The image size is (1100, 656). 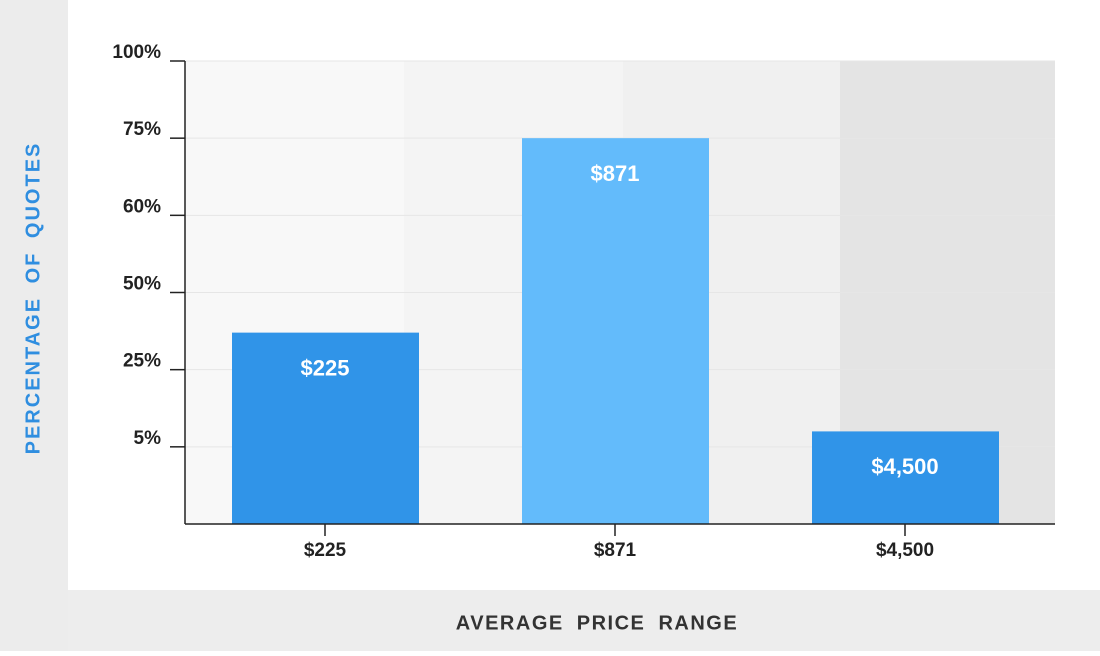 What do you see at coordinates (615, 550) in the screenshot?
I see `x-tick-label: $871` at bounding box center [615, 550].